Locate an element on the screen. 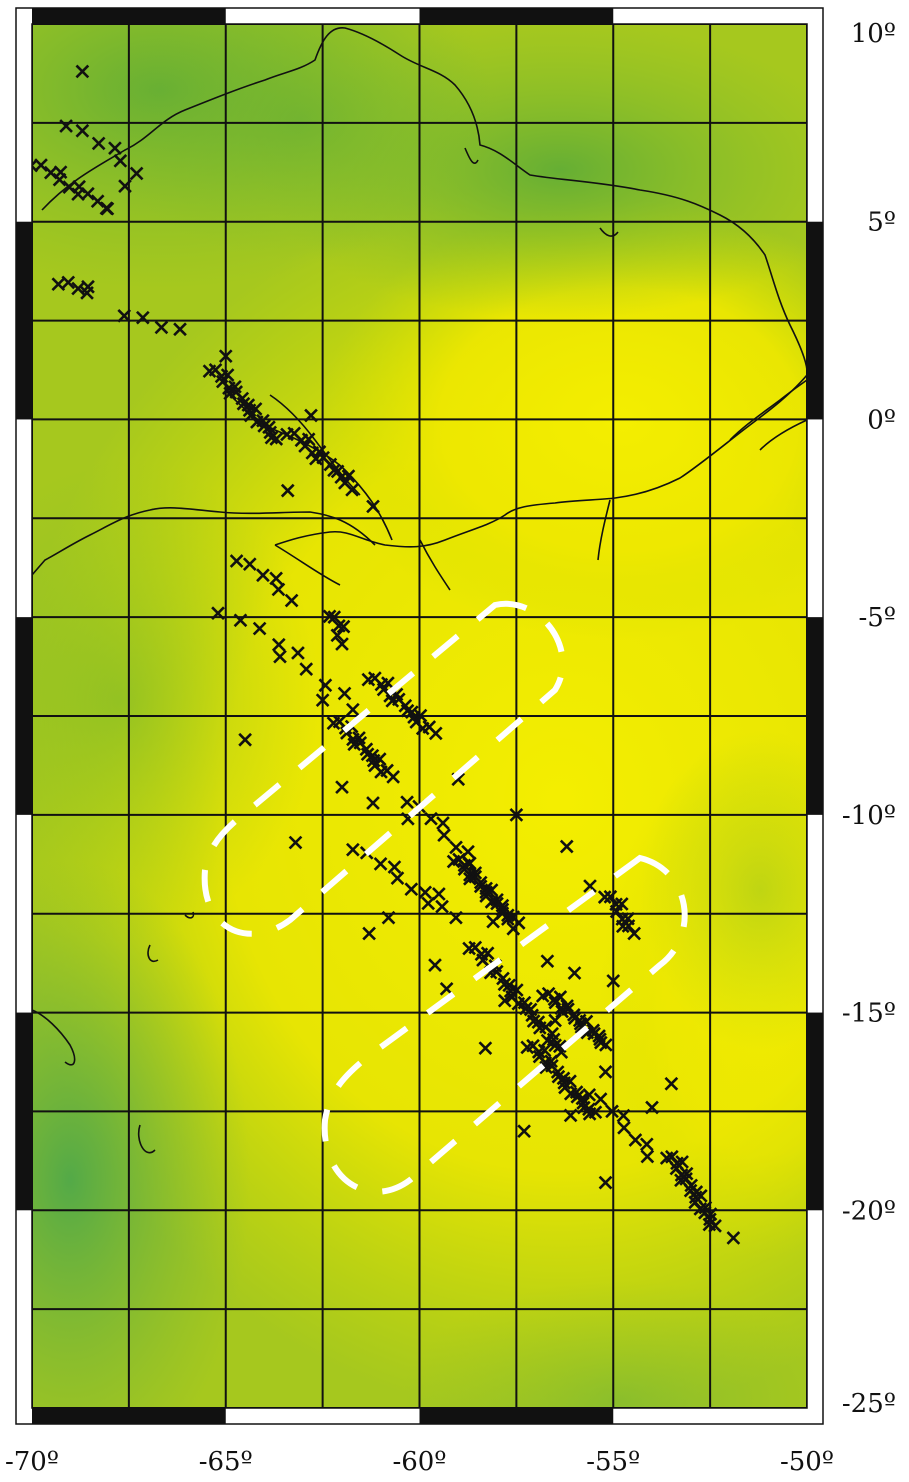 This screenshot has width=909, height=1482. latitude-tick-labels: 10º 5º 0º -5º -10º -15º -20º -25º is located at coordinates (869, 719).